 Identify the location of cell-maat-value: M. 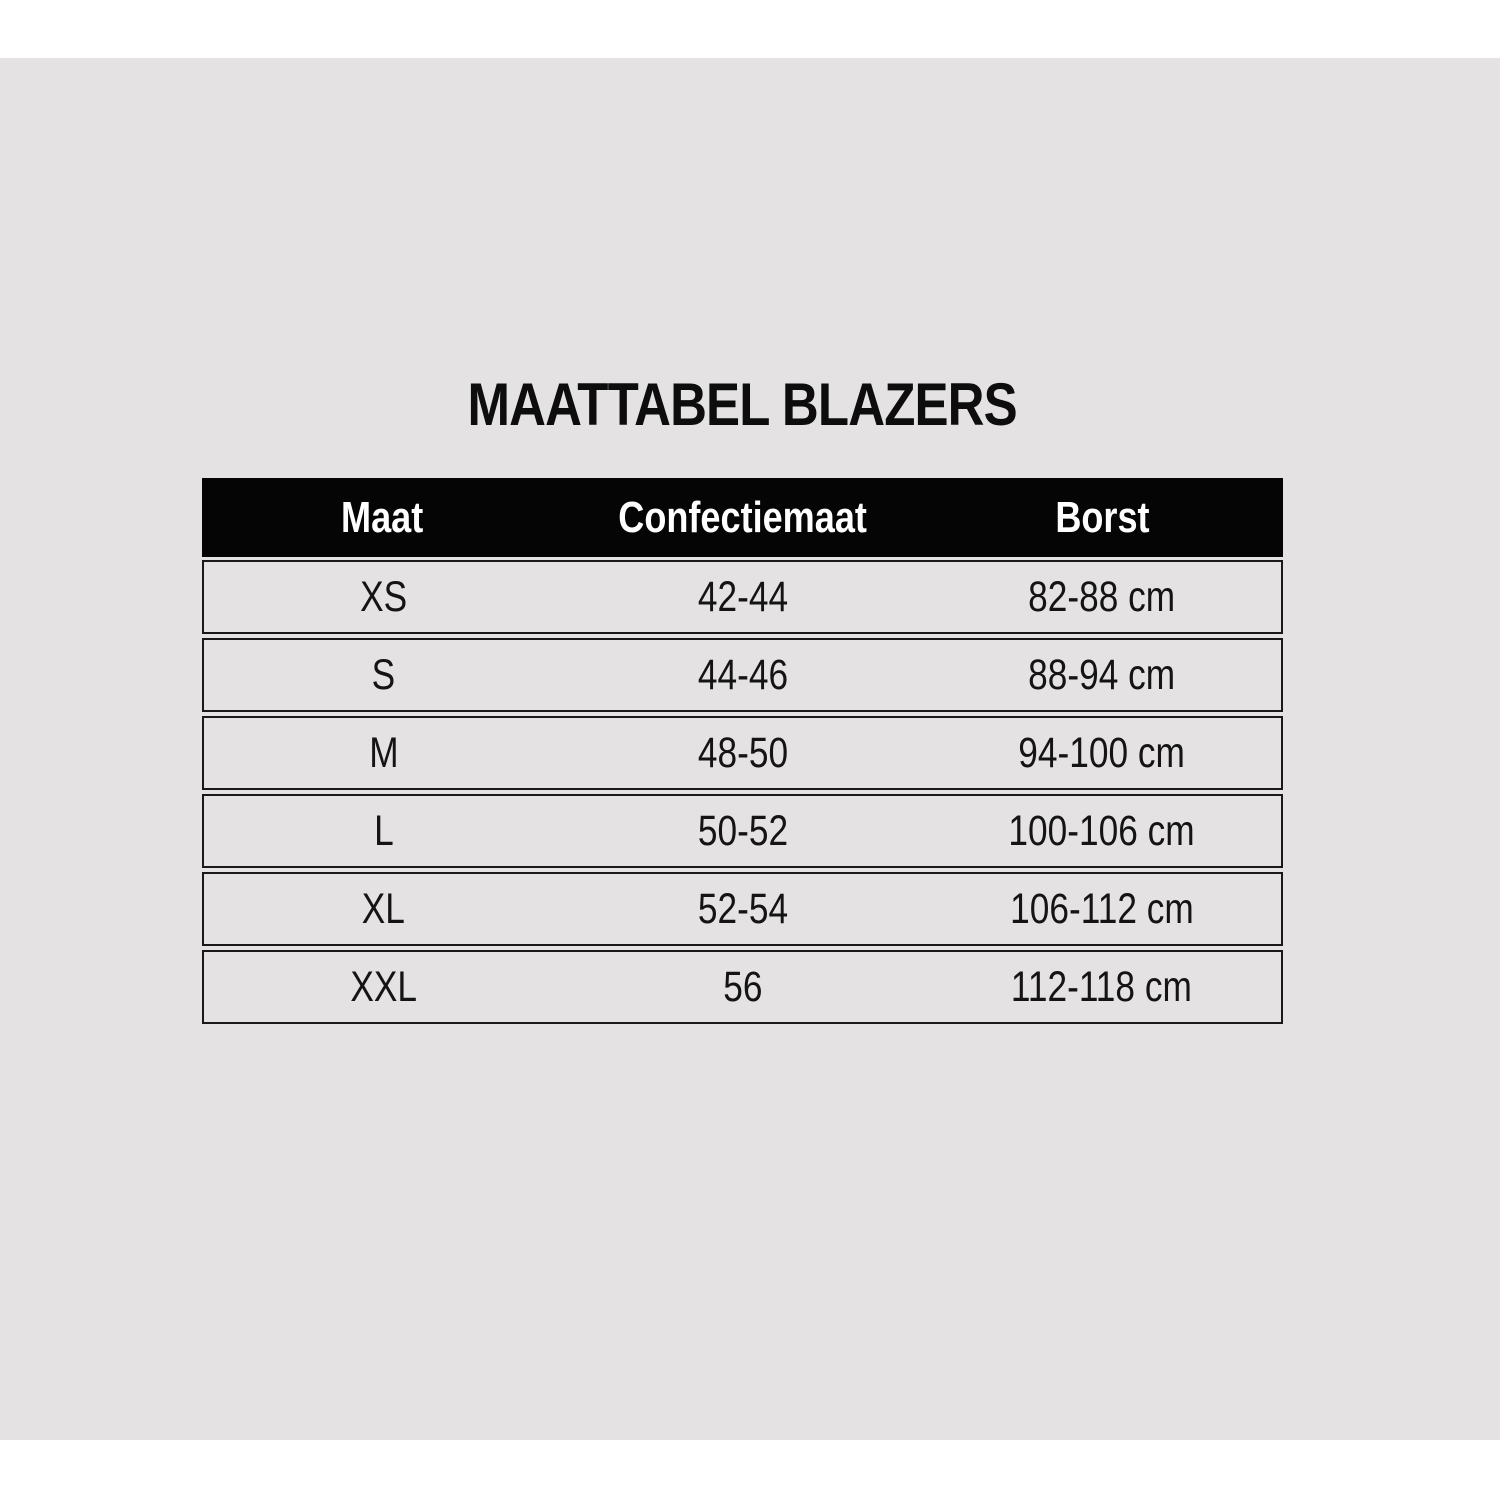
(383, 752).